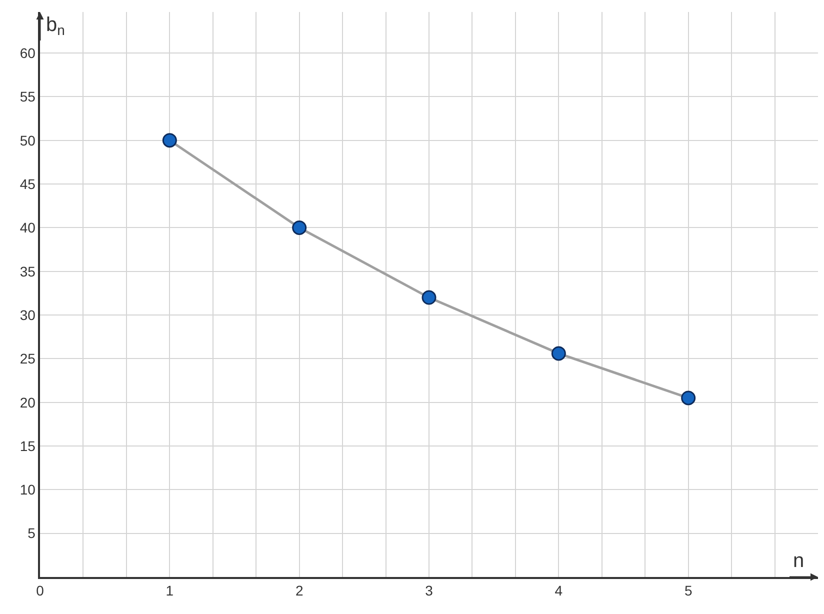  What do you see at coordinates (28, 446) in the screenshot?
I see `y-tick-label: 15` at bounding box center [28, 446].